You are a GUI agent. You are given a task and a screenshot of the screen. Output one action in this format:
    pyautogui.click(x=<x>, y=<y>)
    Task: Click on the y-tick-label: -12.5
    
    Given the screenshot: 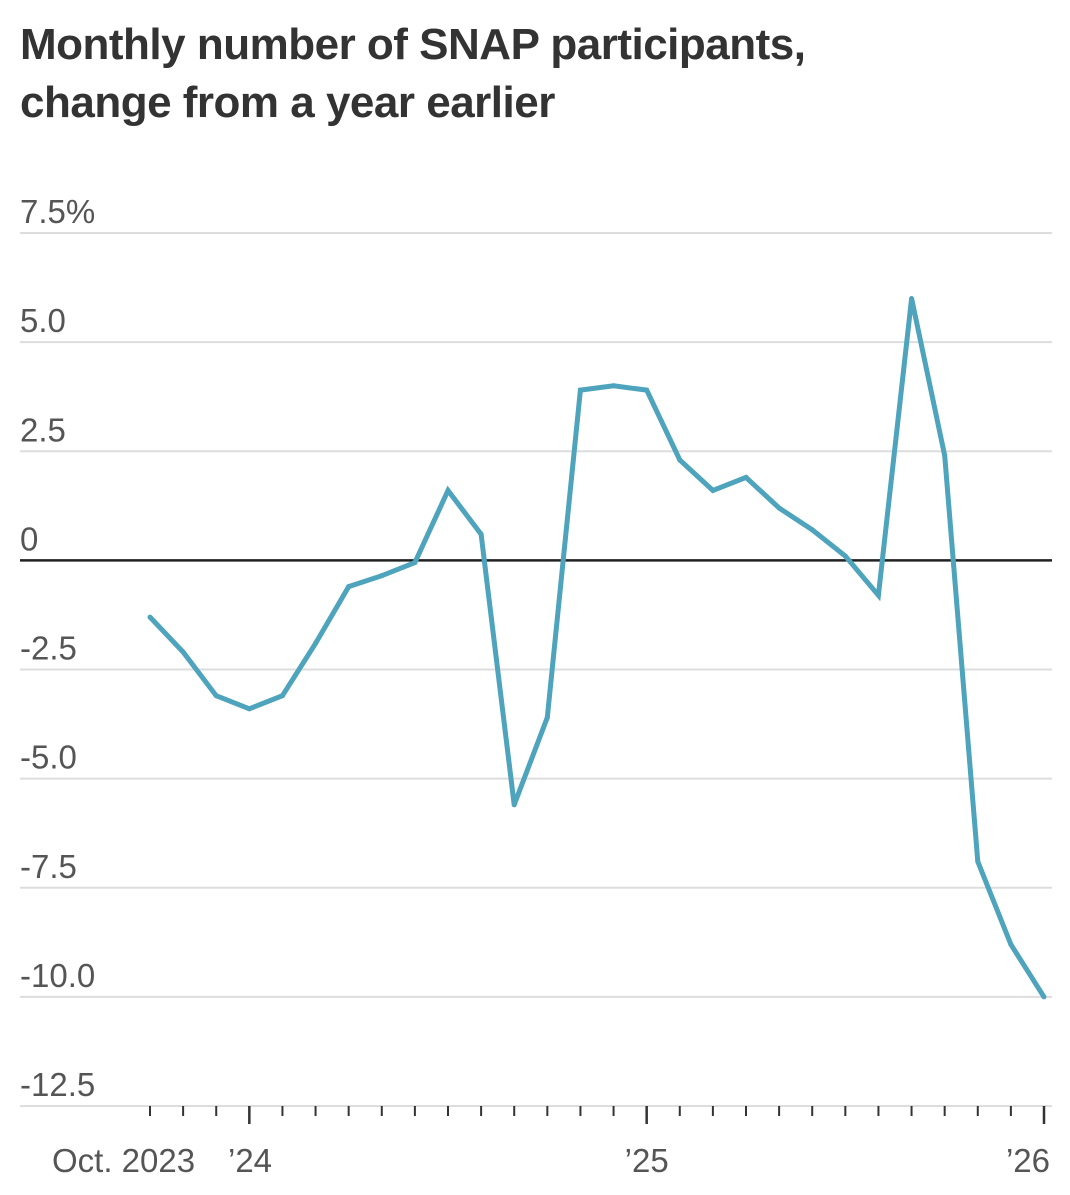 What is the action you would take?
    pyautogui.click(x=57, y=1084)
    